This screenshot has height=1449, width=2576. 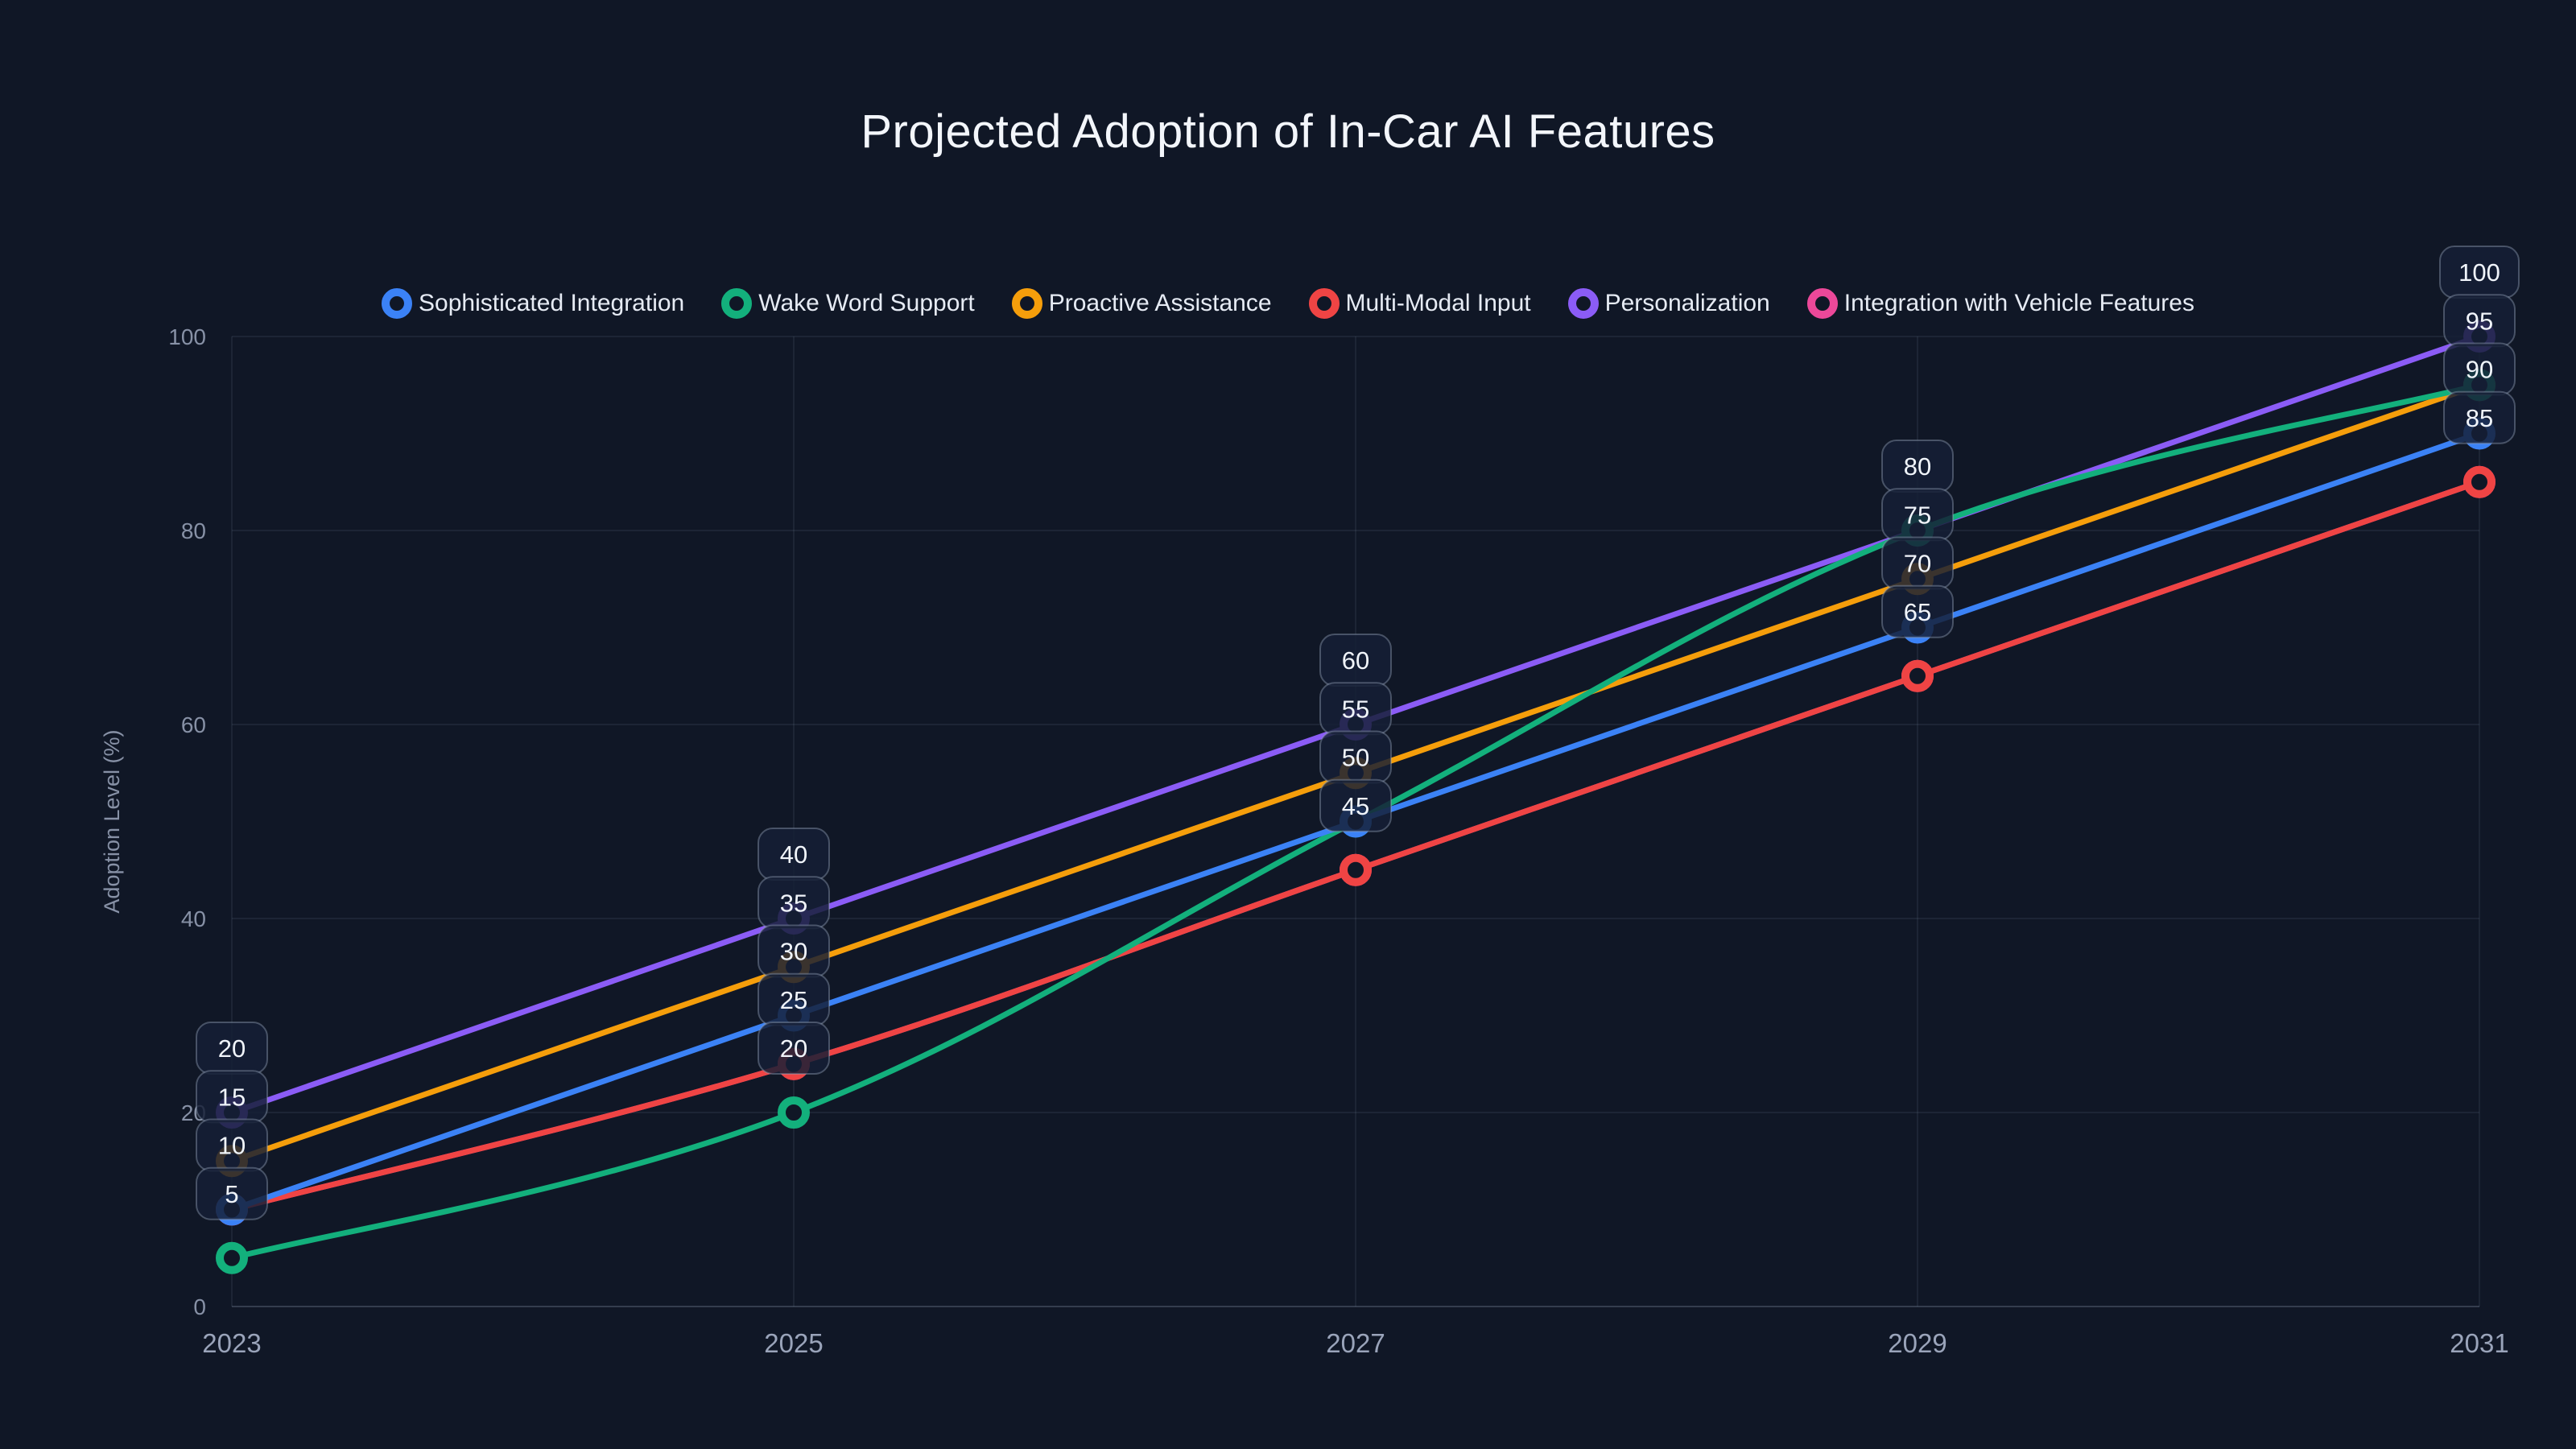 I want to click on value-label-text: 70, so click(x=1917, y=564).